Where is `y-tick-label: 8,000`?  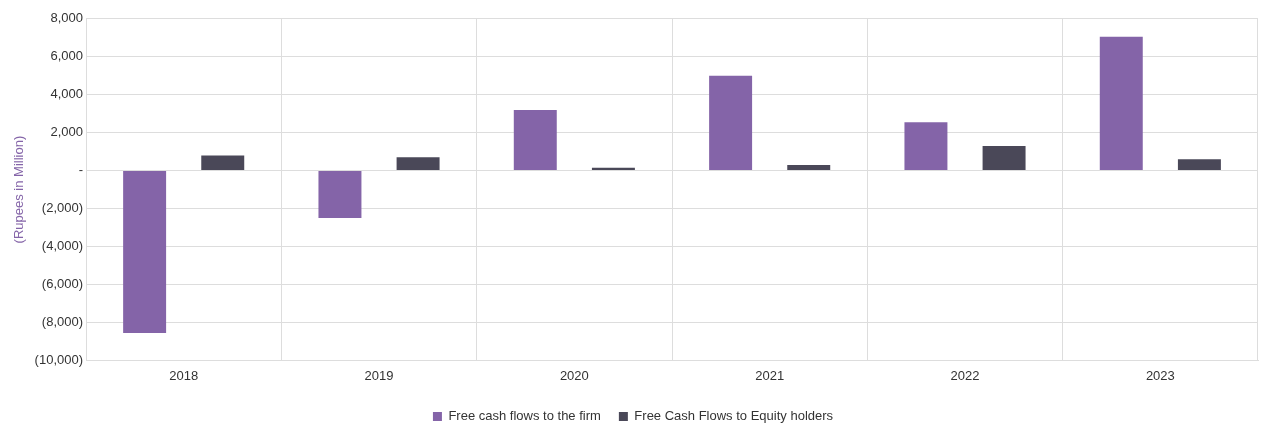 y-tick-label: 8,000 is located at coordinates (67, 18).